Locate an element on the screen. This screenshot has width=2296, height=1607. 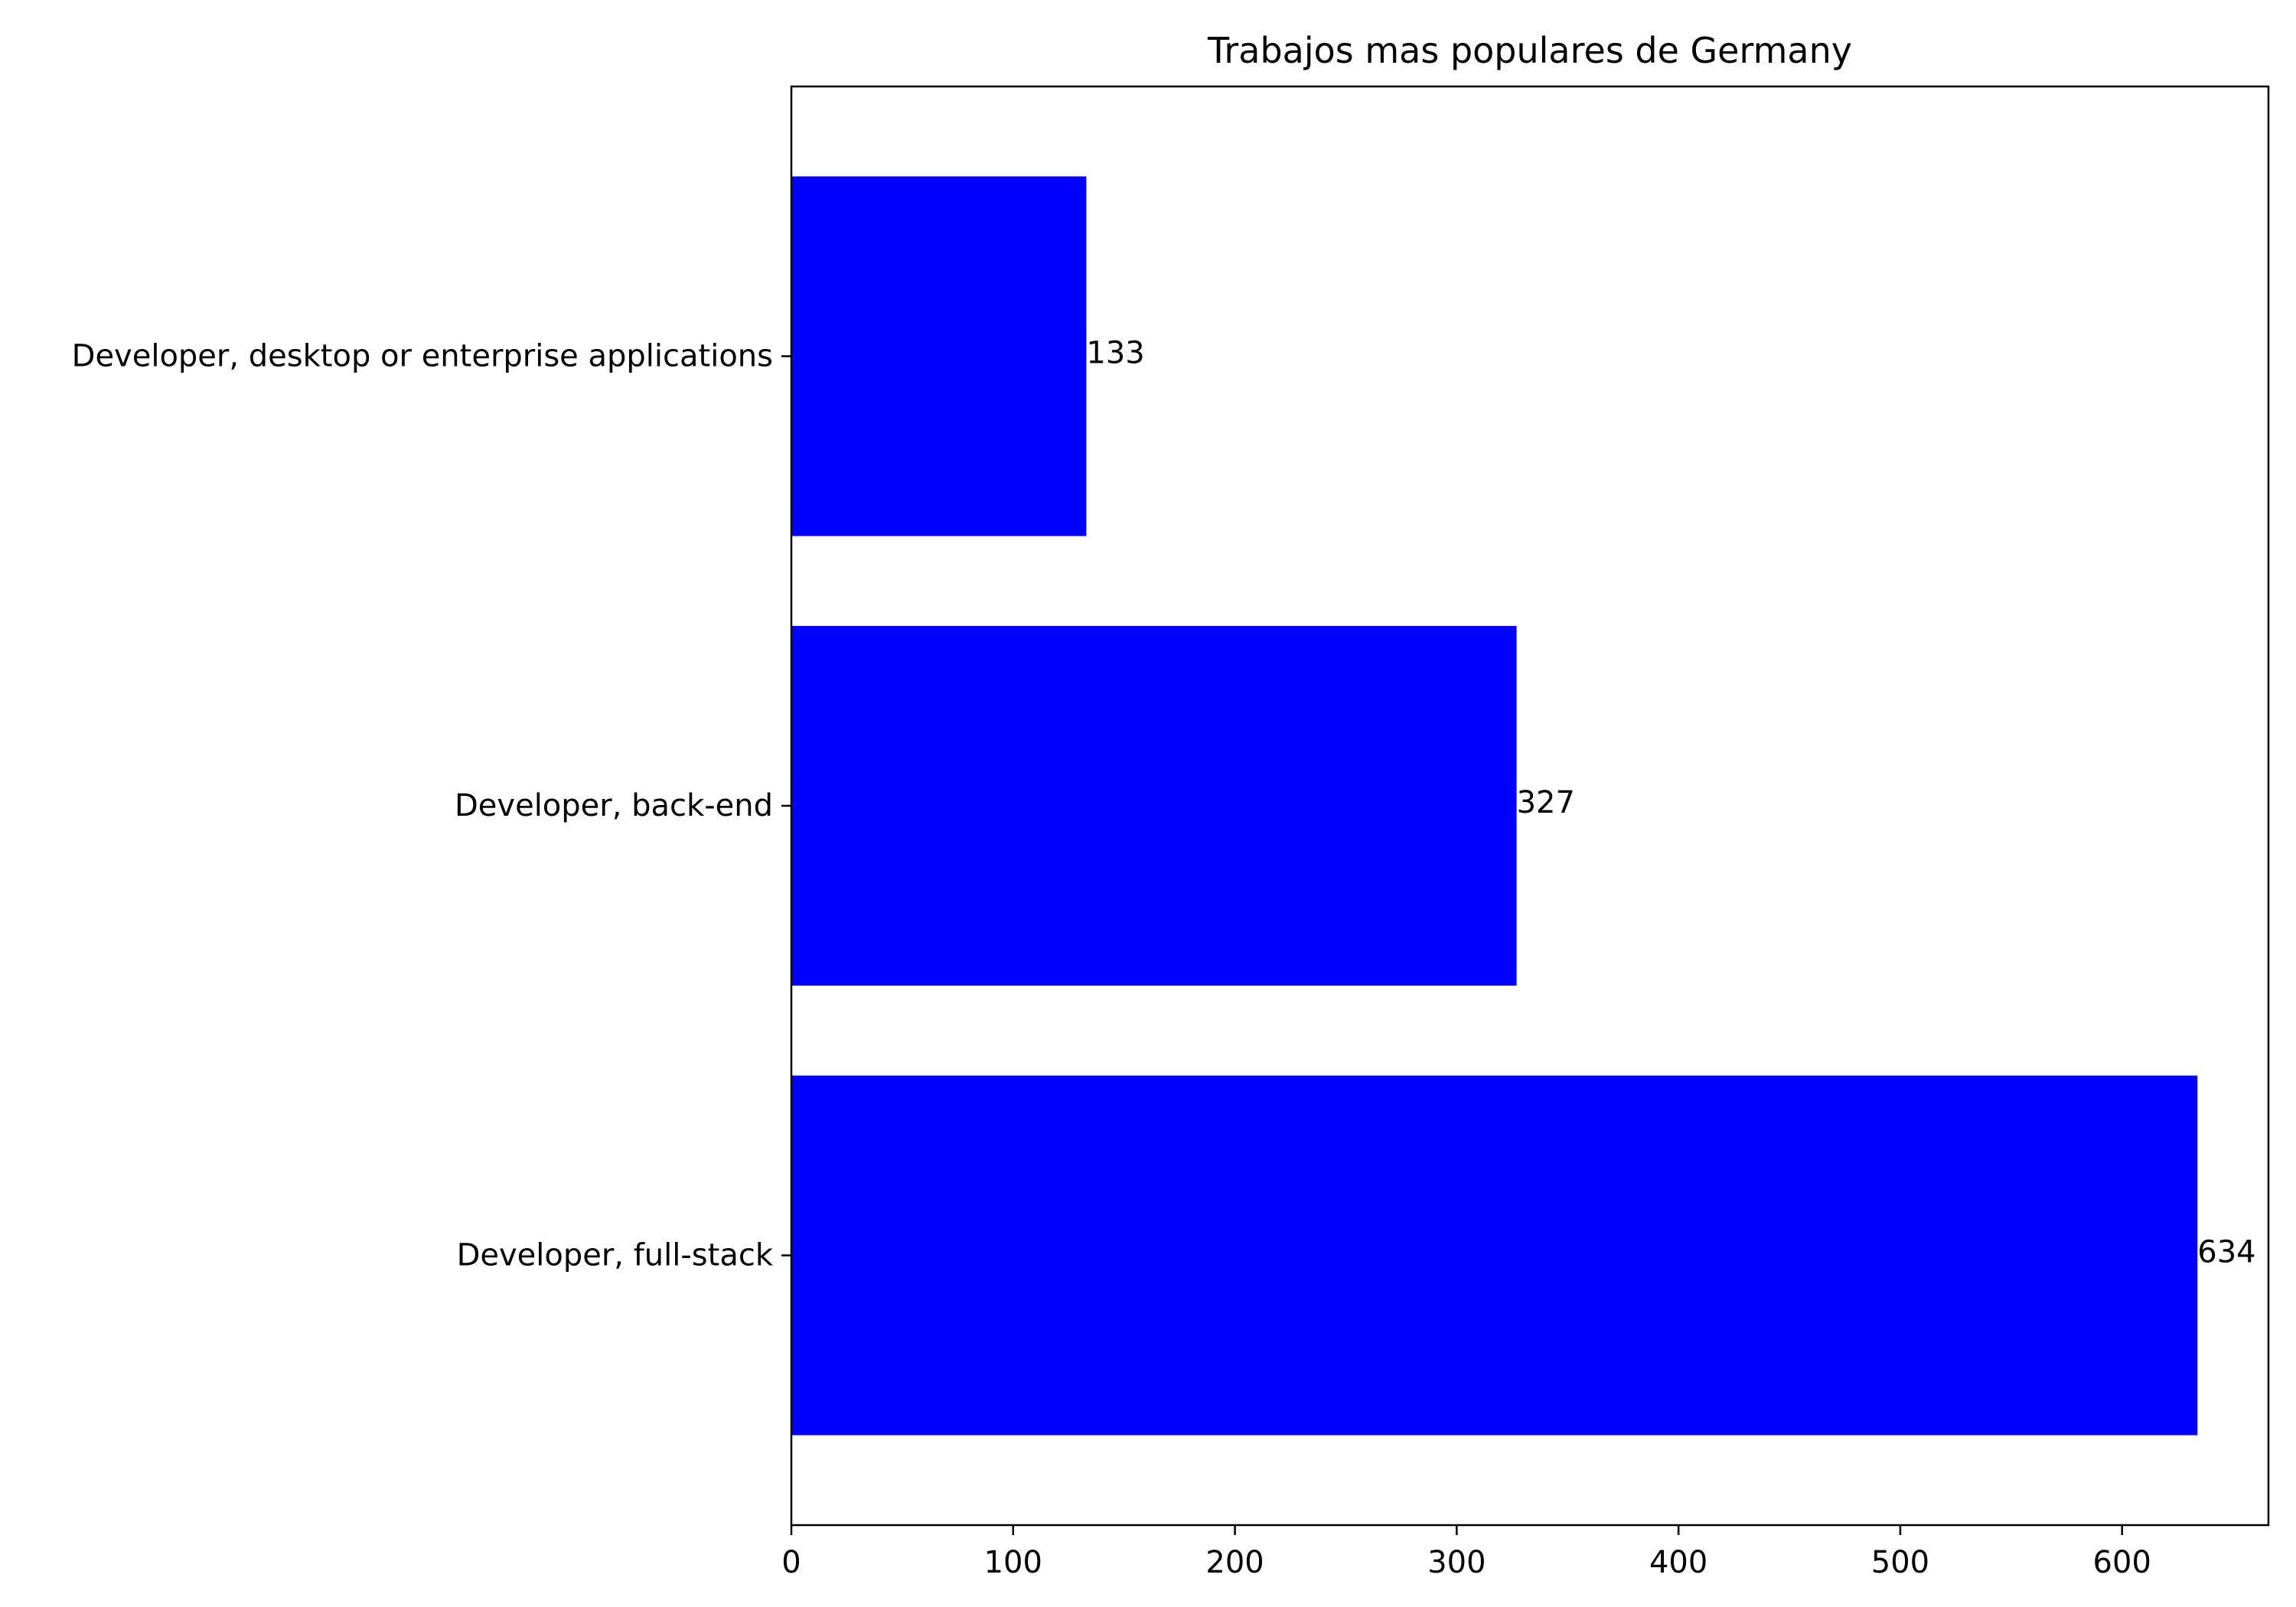
y-tick-label: Developer, back-end is located at coordinates (614, 805).